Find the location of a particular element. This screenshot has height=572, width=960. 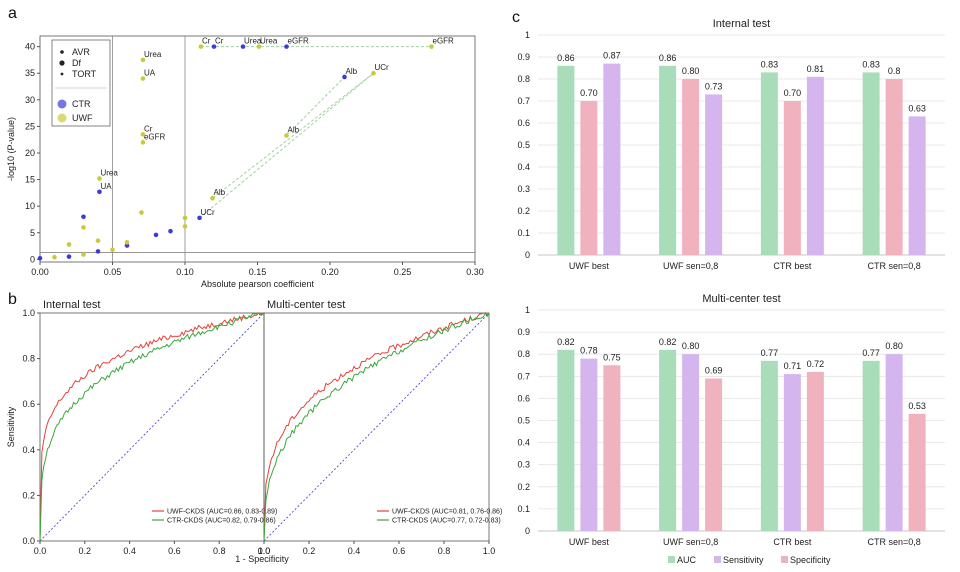

legend-method-label: TORT is located at coordinates (84, 74).